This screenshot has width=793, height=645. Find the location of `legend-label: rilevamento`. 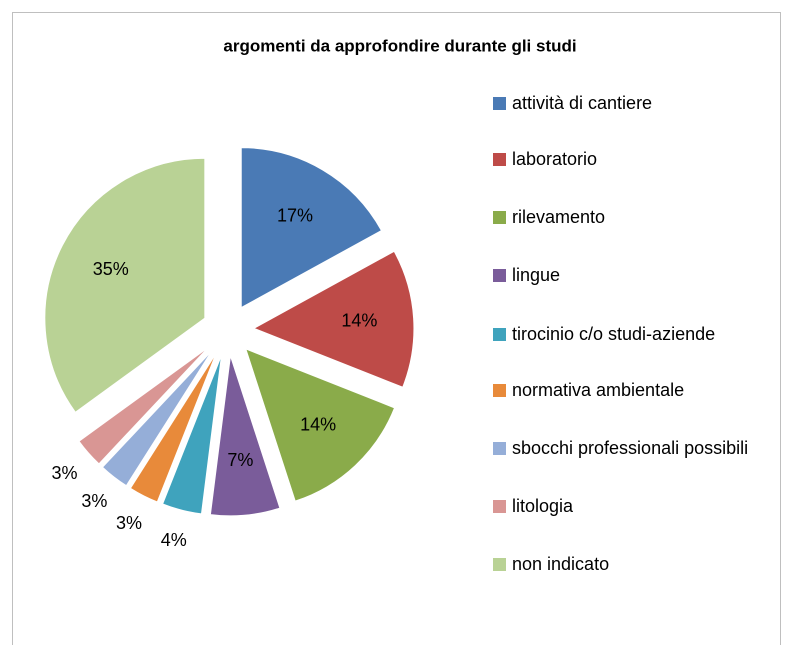

legend-label: rilevamento is located at coordinates (559, 217).